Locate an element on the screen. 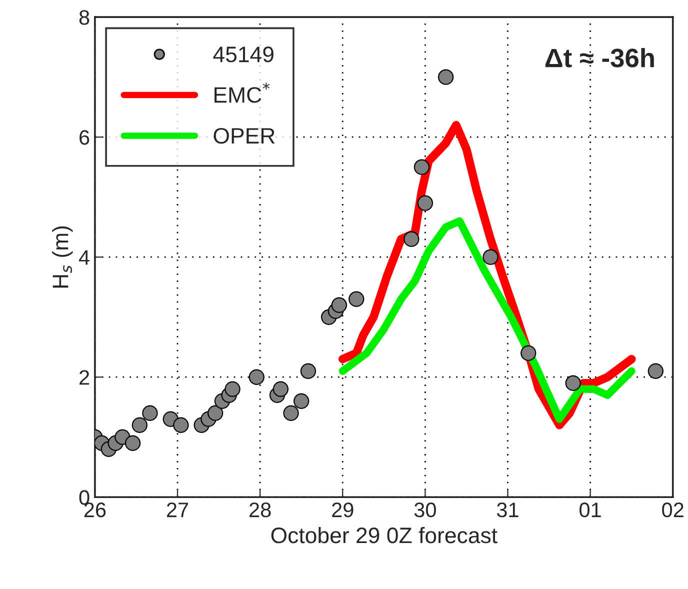  y-tick-label: 6 is located at coordinates (85, 137).